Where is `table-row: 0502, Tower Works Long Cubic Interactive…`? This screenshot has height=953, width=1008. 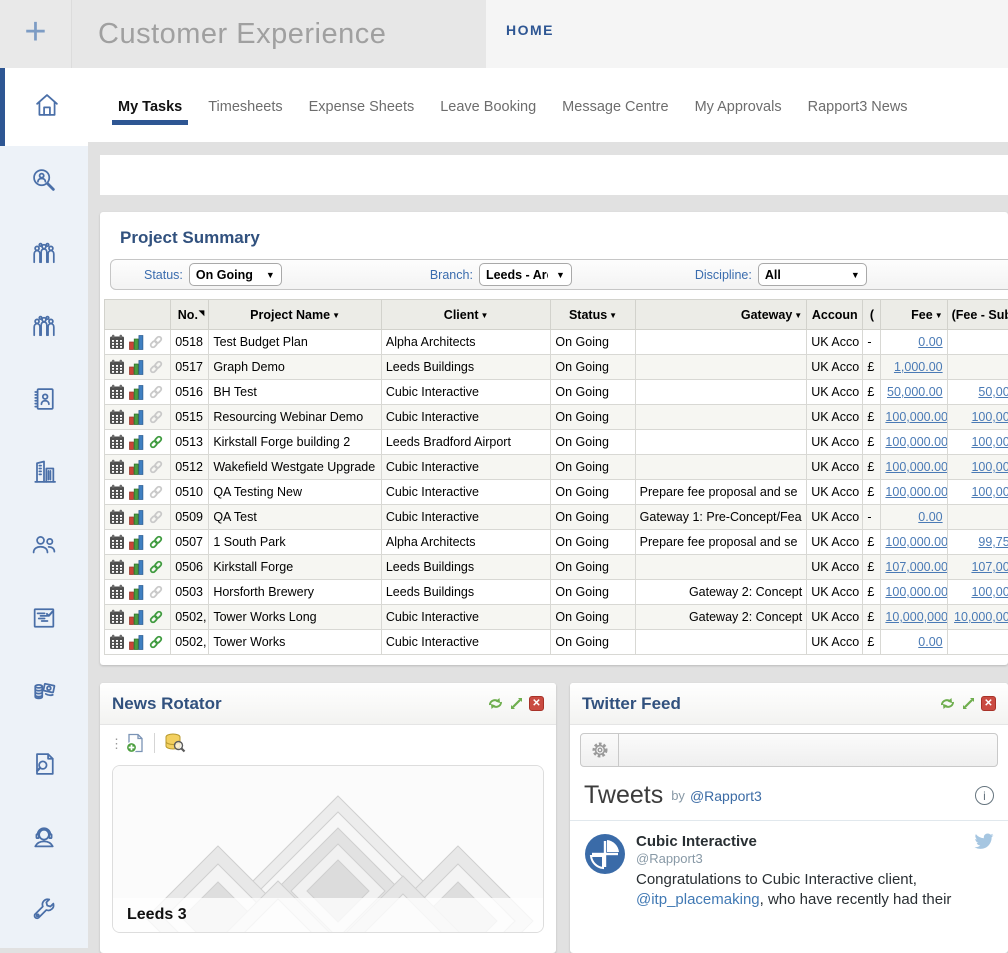 table-row: 0502, Tower Works Long Cubic Interactive… is located at coordinates (556, 617).